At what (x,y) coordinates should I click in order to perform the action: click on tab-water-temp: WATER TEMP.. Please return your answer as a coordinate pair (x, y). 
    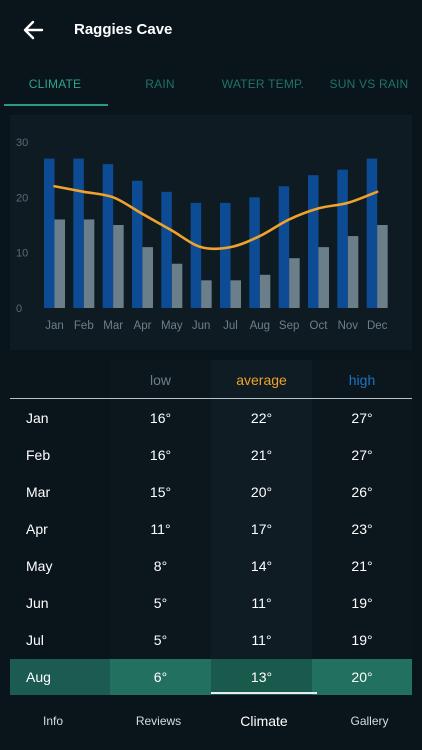
    Looking at the image, I should click on (263, 84).